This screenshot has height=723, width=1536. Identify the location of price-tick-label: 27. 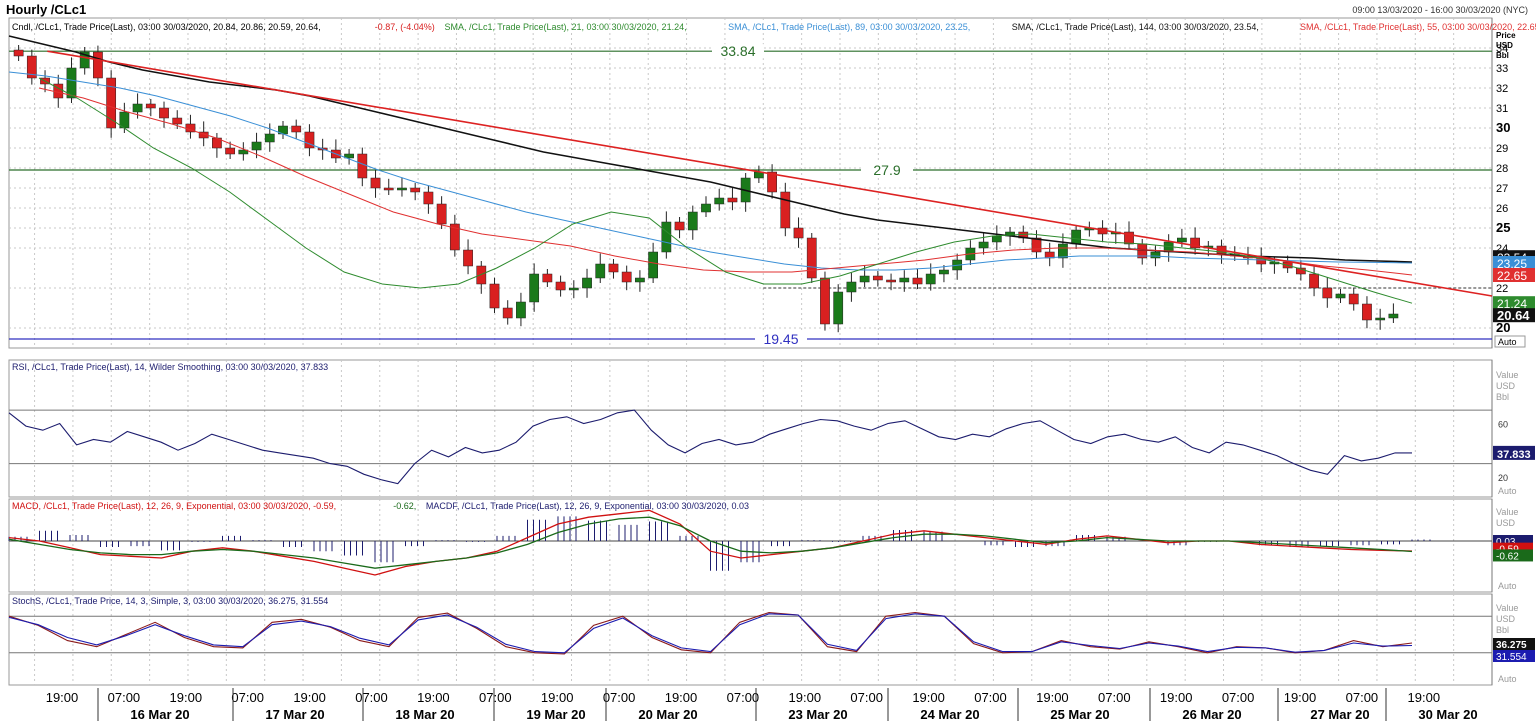
(1502, 189).